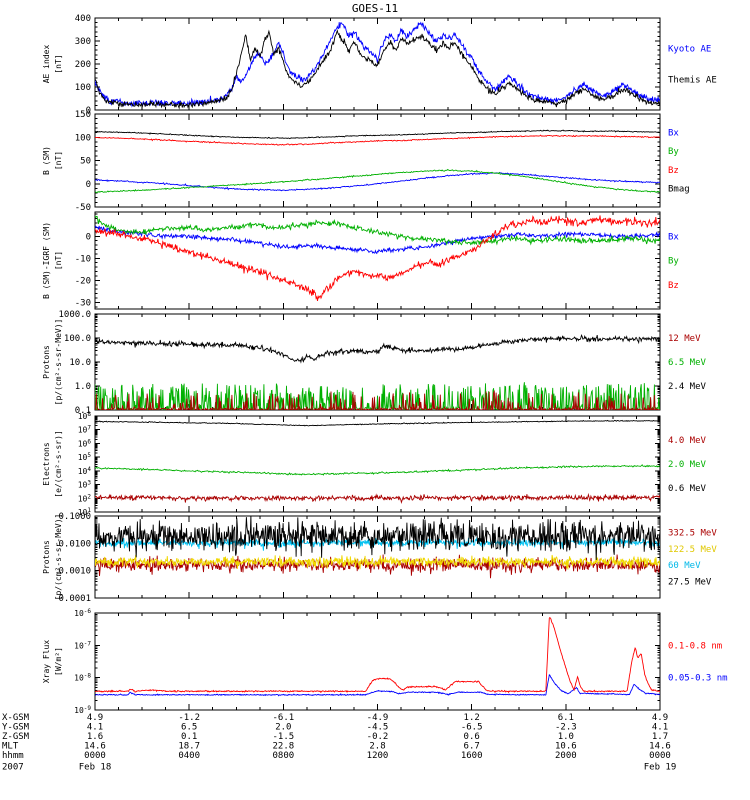  I want to click on legend-0.6-mev: 0.6 MeV, so click(687, 489).